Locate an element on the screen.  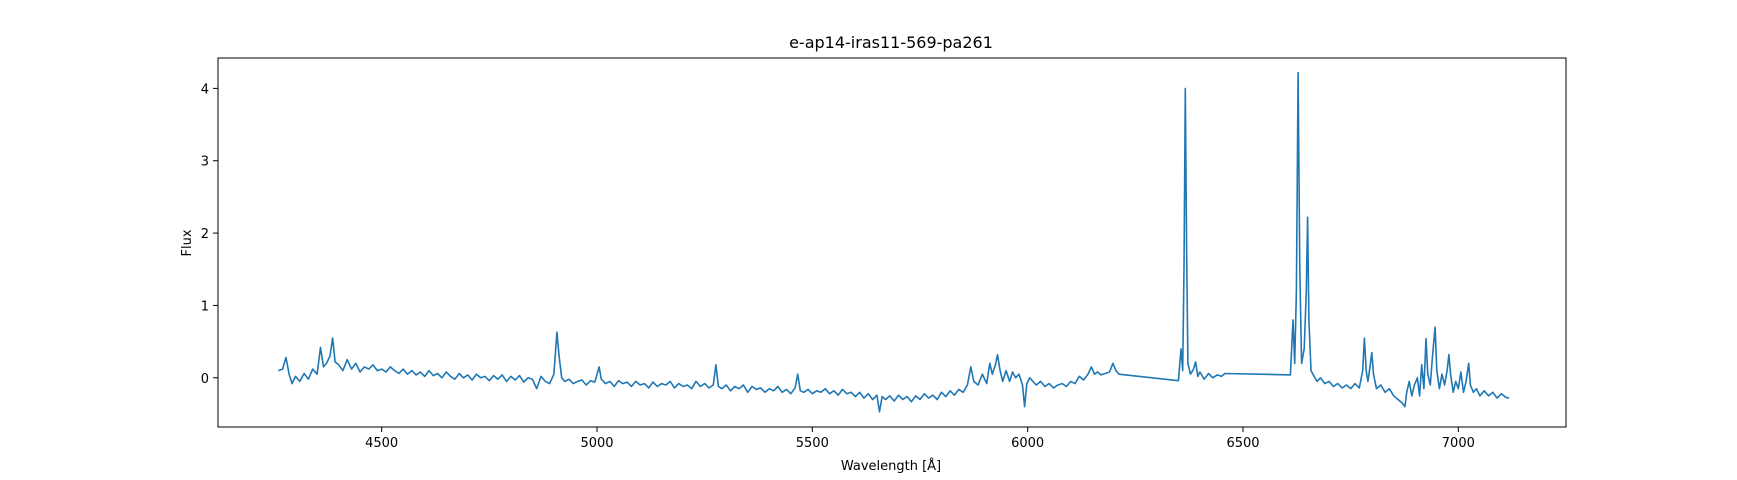
x-axis-ticks: 4500 5000 5500 6000 6500 7000 is located at coordinates (920, 439).